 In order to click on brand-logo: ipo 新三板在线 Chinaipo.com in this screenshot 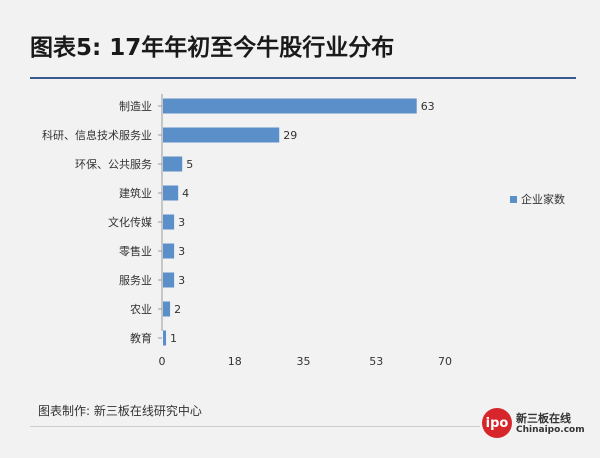, I will do `click(533, 426)`.